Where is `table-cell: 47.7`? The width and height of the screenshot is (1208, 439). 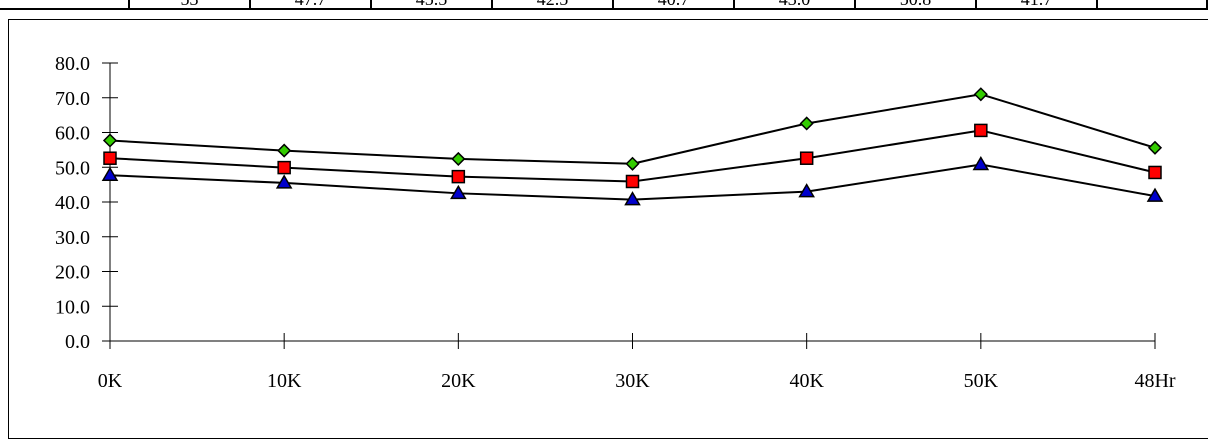
table-cell: 47.7 is located at coordinates (311, 5).